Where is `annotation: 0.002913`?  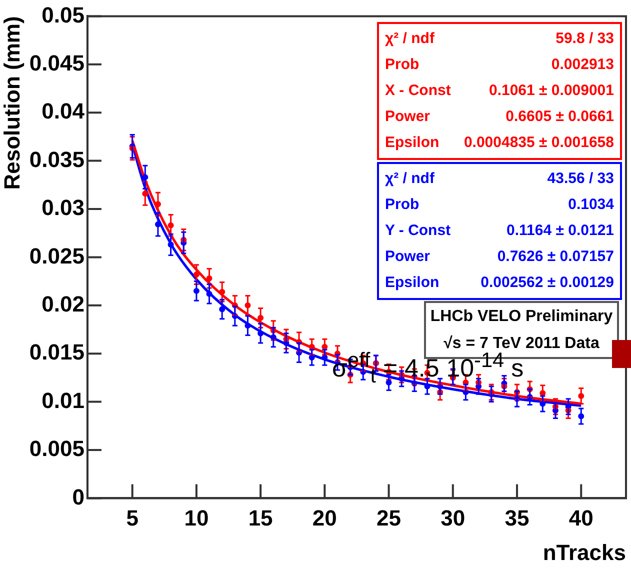 annotation: 0.002913 is located at coordinates (582, 65).